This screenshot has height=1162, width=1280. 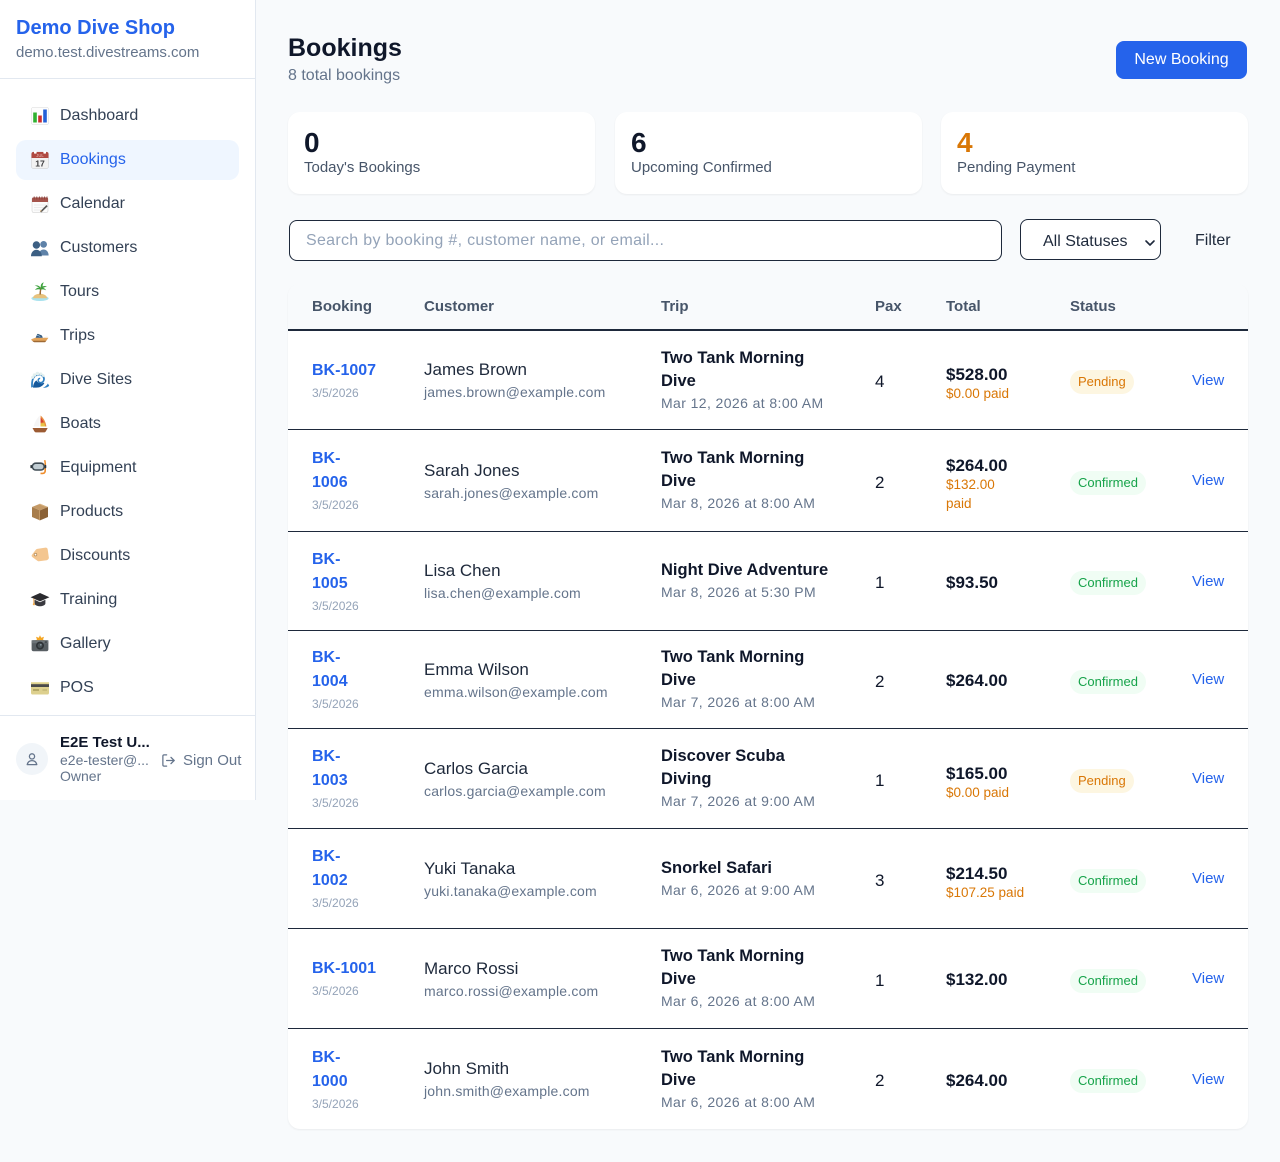 I want to click on svg-text: 17, so click(x=40, y=164).